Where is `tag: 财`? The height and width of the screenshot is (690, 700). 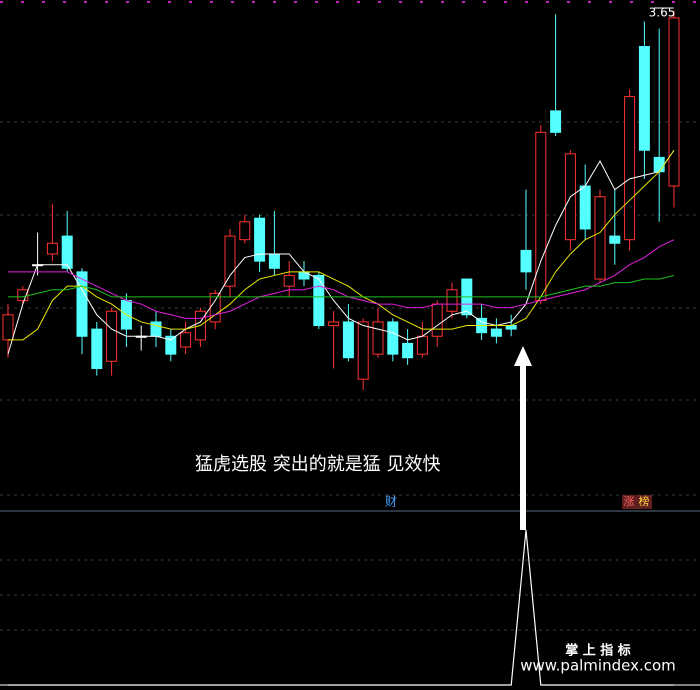 tag: 财 is located at coordinates (391, 502).